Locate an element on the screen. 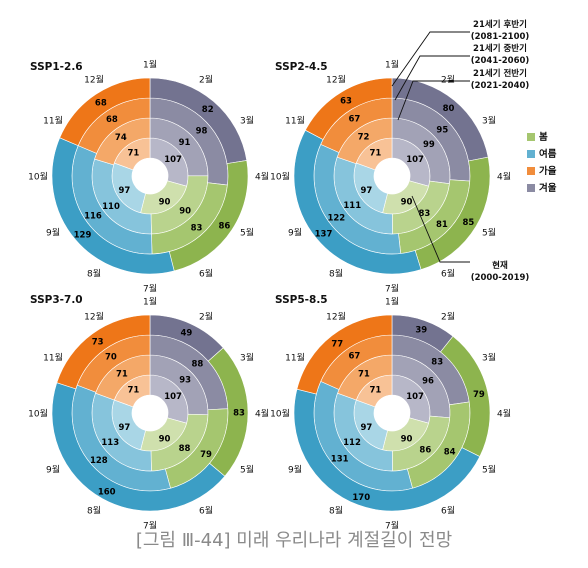  autumn-ring-3-value-label: 77 is located at coordinates (337, 344).